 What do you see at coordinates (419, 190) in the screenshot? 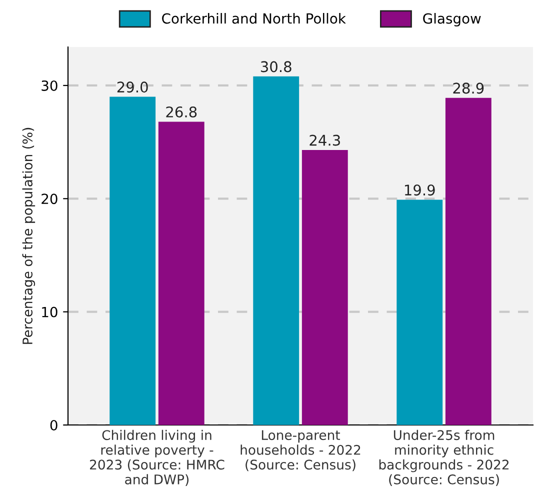
I see `data-label: 19.9` at bounding box center [419, 190].